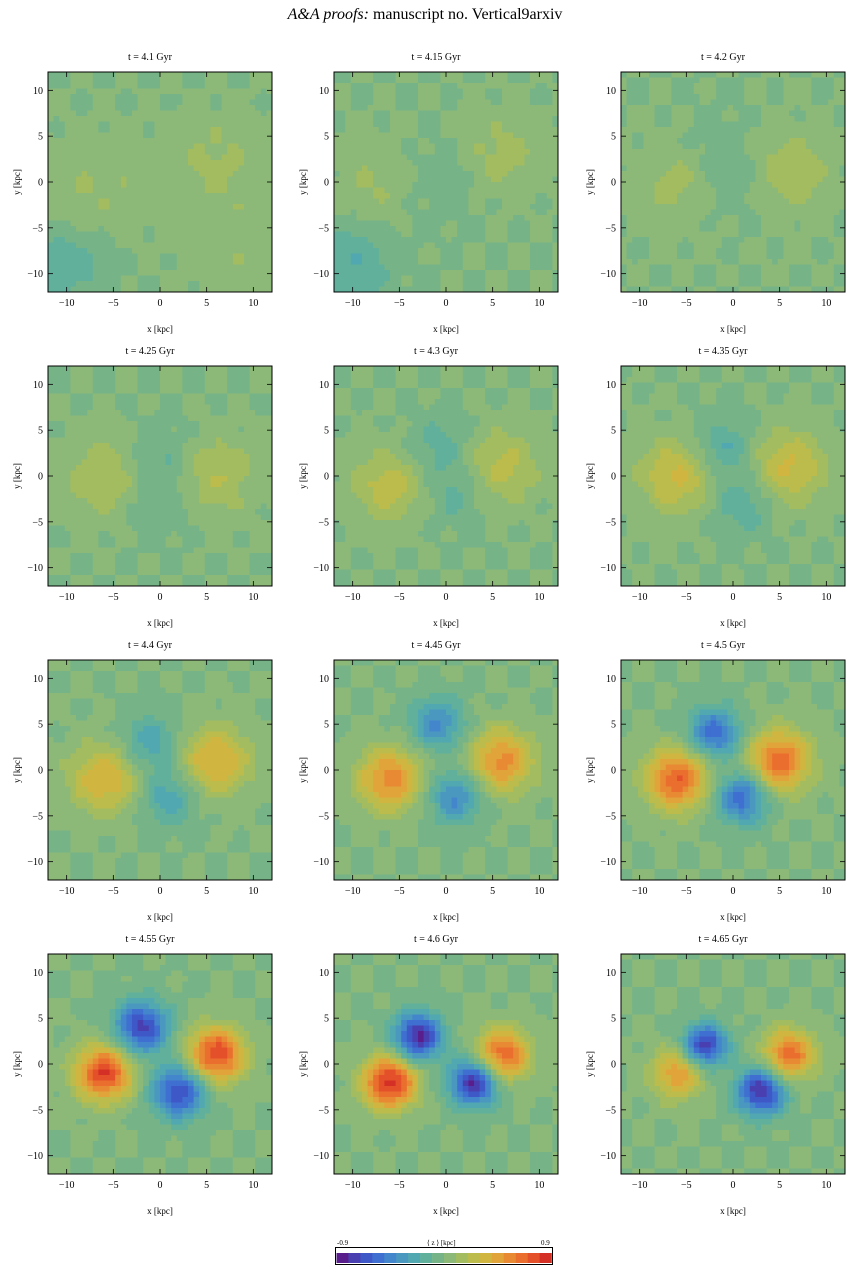 The image size is (850, 1271). What do you see at coordinates (733, 303) in the screenshot?
I see `x-tick-label: 0` at bounding box center [733, 303].